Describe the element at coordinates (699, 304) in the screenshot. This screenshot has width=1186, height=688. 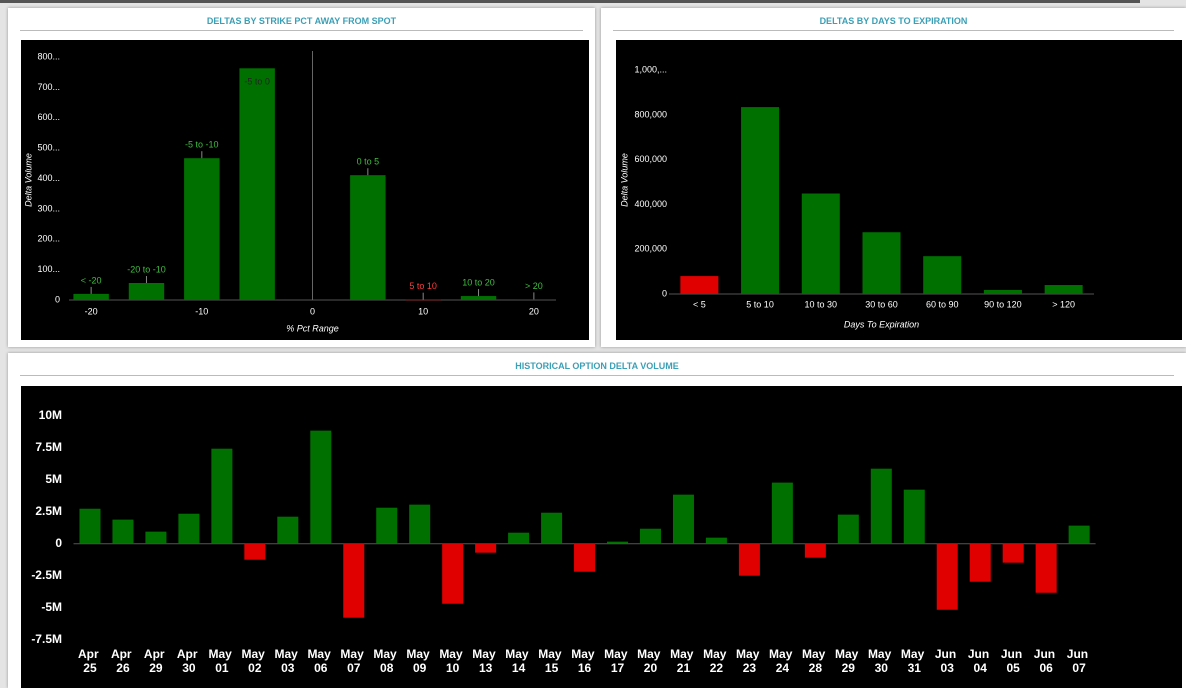
I see `x-tick-label: < 5` at that location.